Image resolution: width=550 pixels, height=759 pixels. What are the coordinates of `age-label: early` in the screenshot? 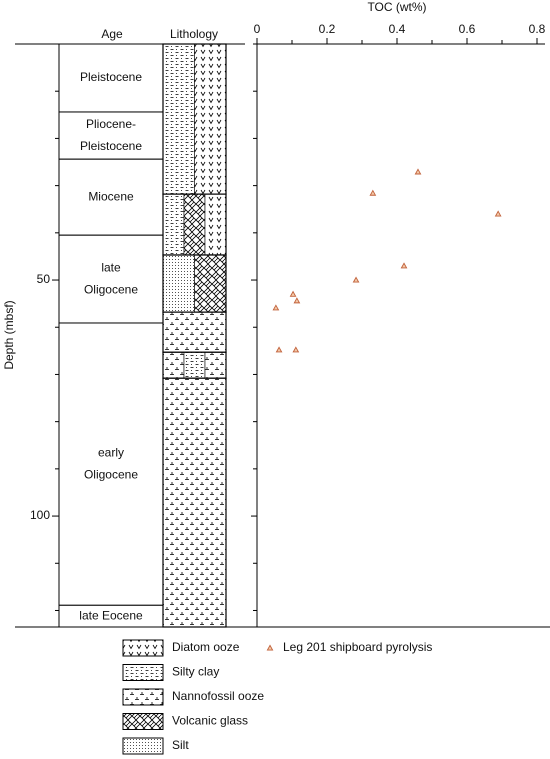 It's located at (111, 452).